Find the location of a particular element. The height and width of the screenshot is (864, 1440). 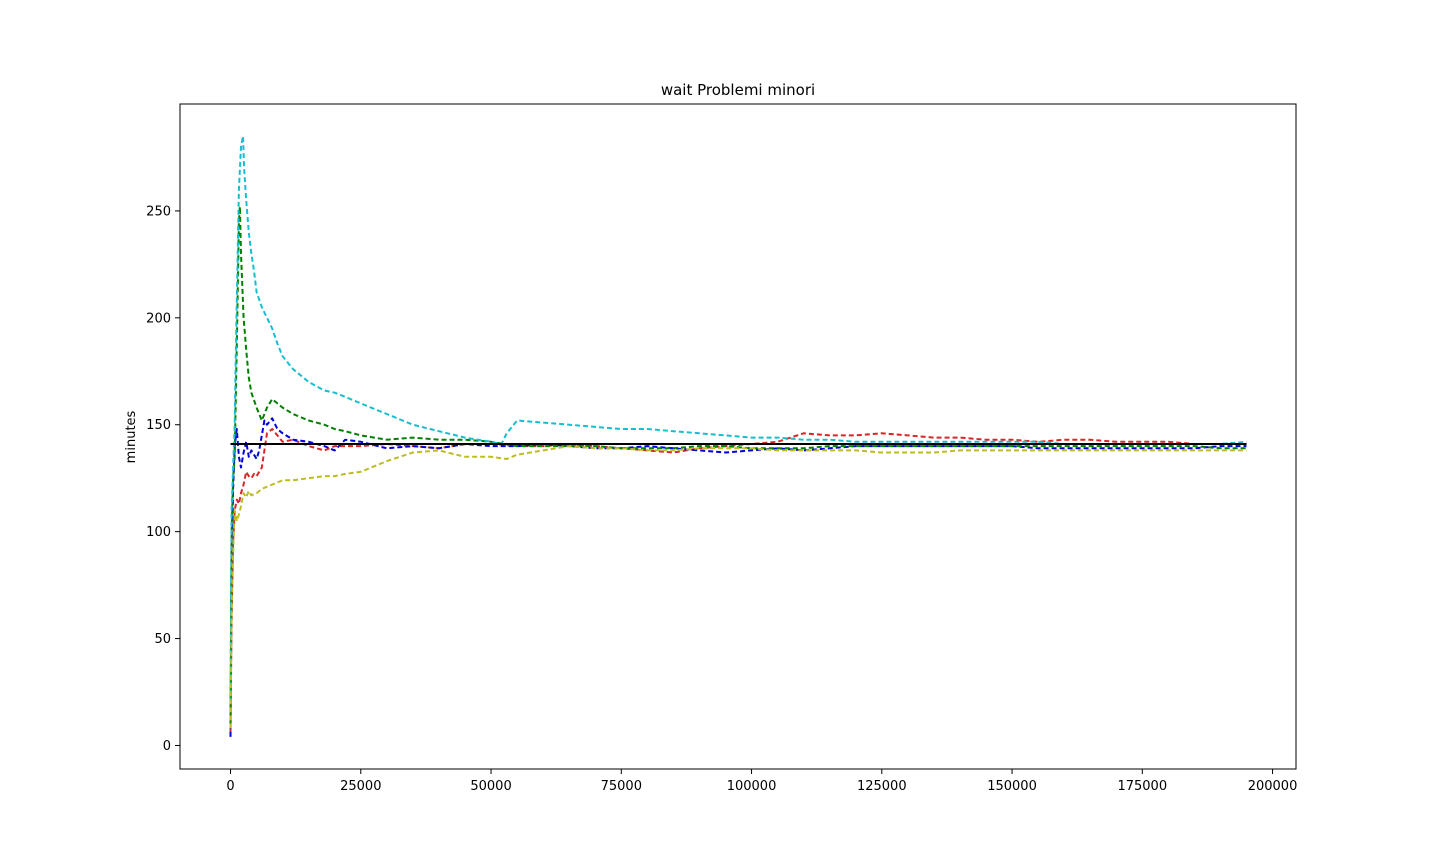

y-tick-label: 150 is located at coordinates (158, 425).